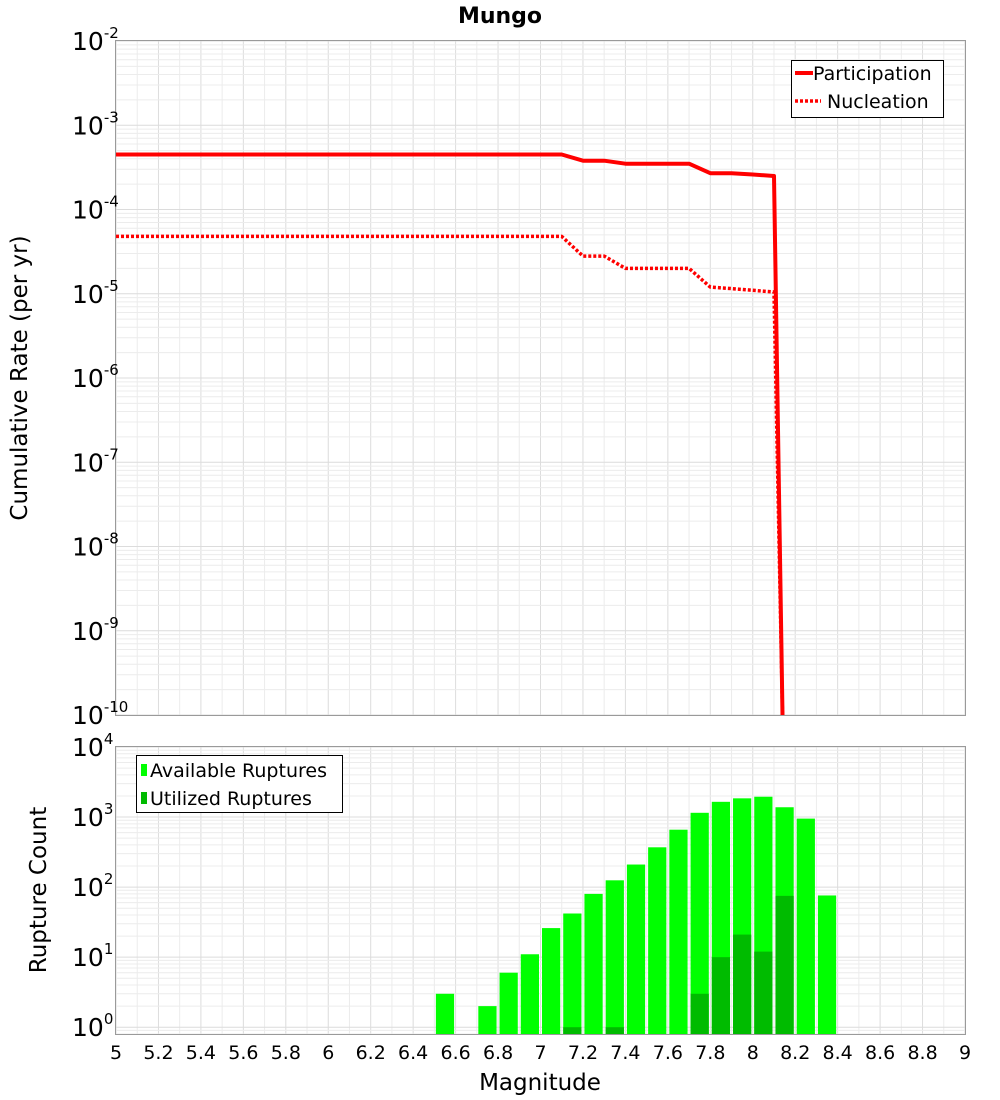 The width and height of the screenshot is (1000, 1100). I want to click on x-tick-label: 5.2, so click(158, 1053).